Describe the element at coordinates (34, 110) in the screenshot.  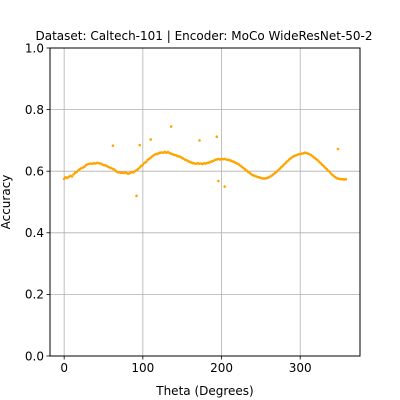
I see `y-tick-label: 0.8` at that location.